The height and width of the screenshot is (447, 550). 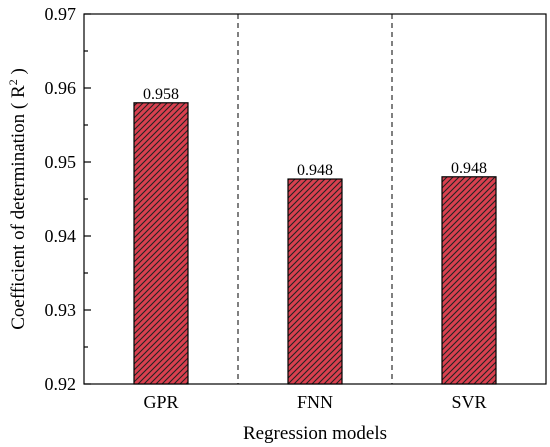 I want to click on data-label-svr: 0.948, so click(x=469, y=168).